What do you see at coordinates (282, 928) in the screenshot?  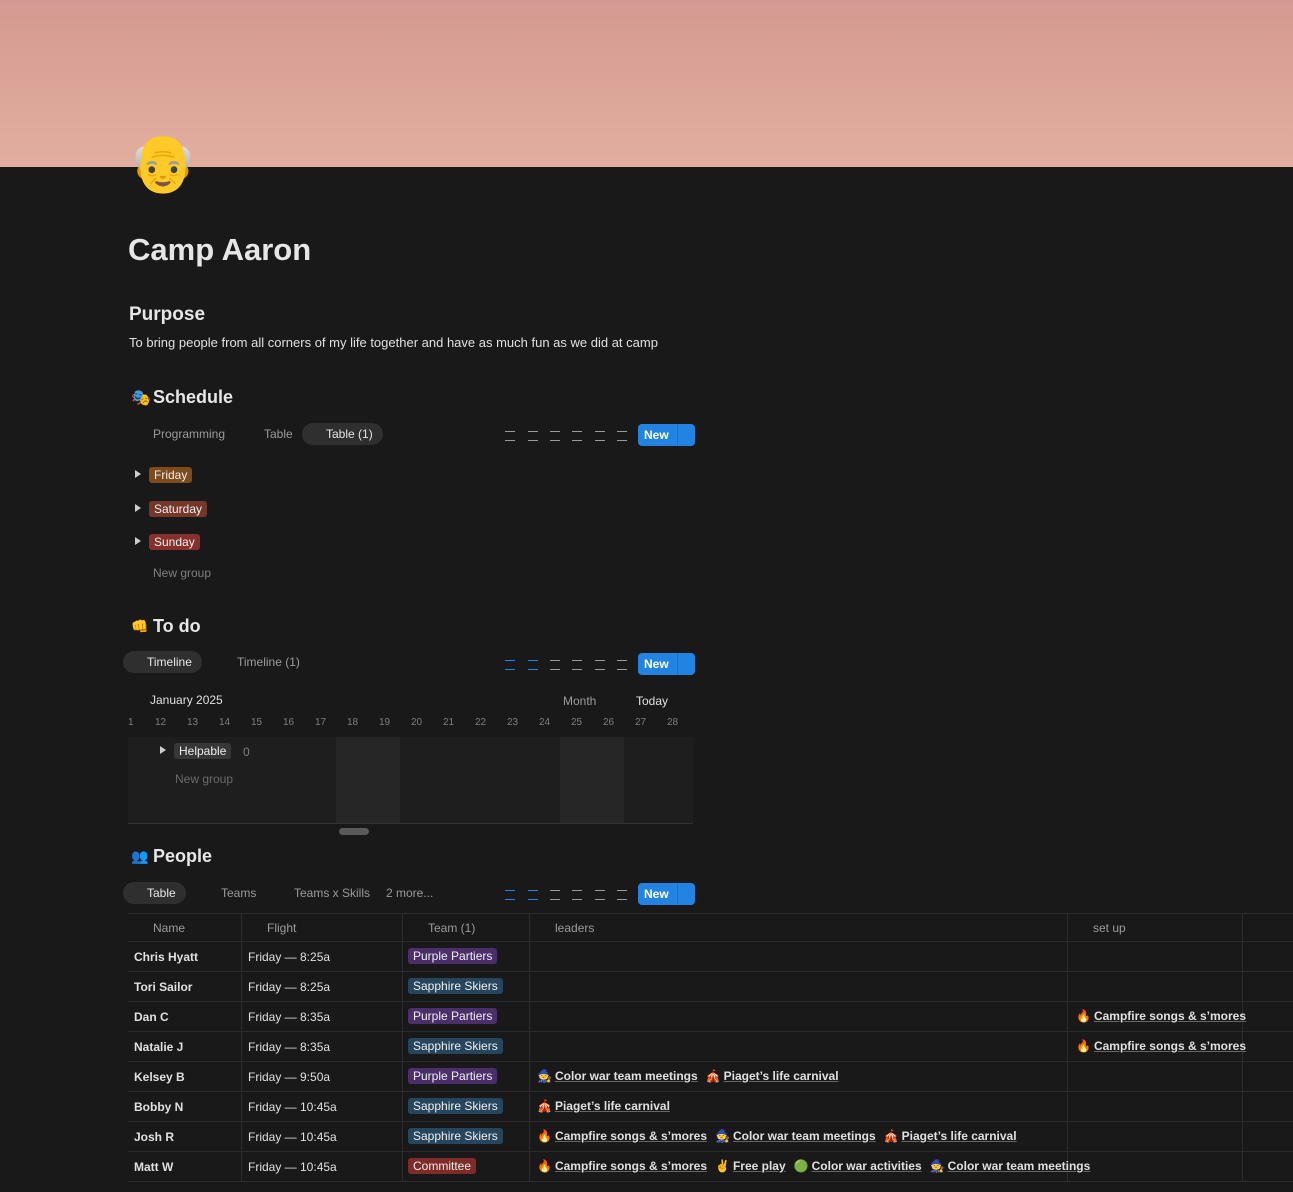 I see `column-header: Flight` at bounding box center [282, 928].